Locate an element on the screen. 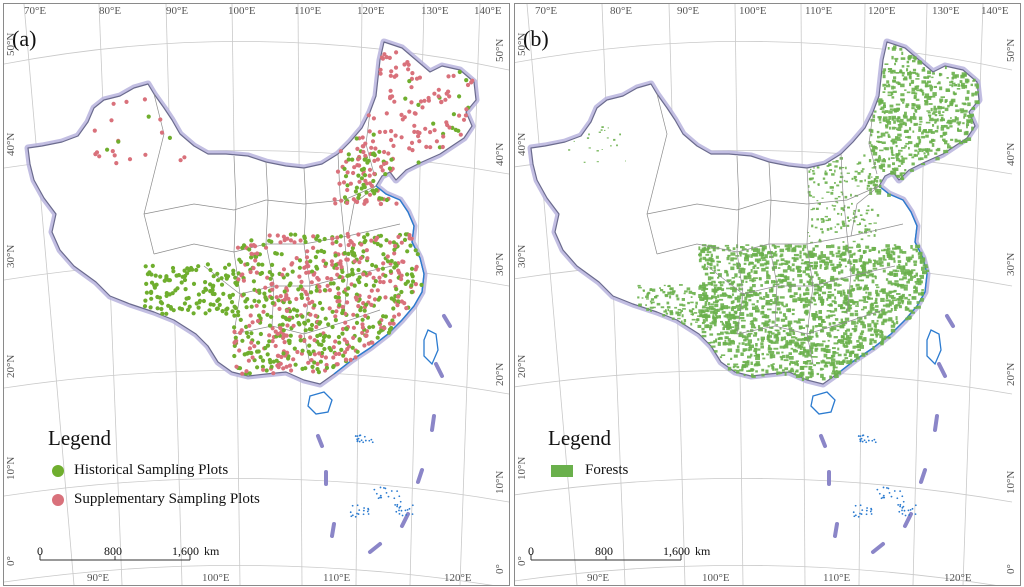 Image resolution: width=1024 pixels, height=587 pixels. left-tick: 0° is located at coordinates (11, 561).